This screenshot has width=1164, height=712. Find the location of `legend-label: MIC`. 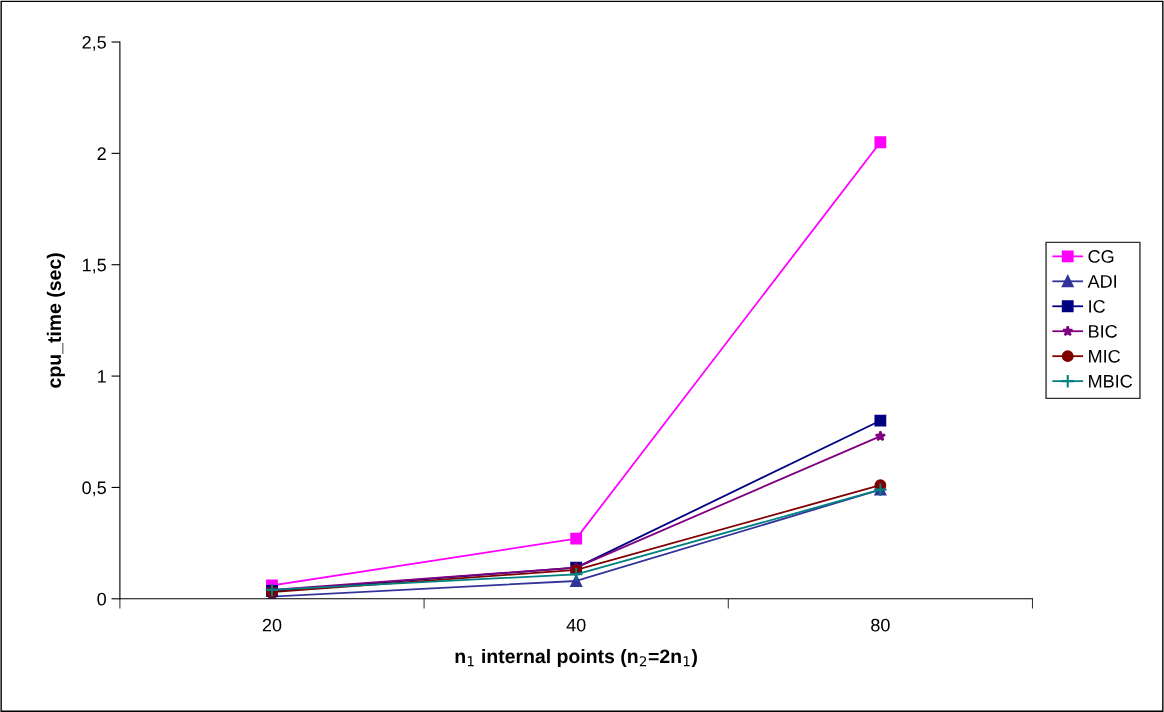

legend-label: MIC is located at coordinates (1104, 356).